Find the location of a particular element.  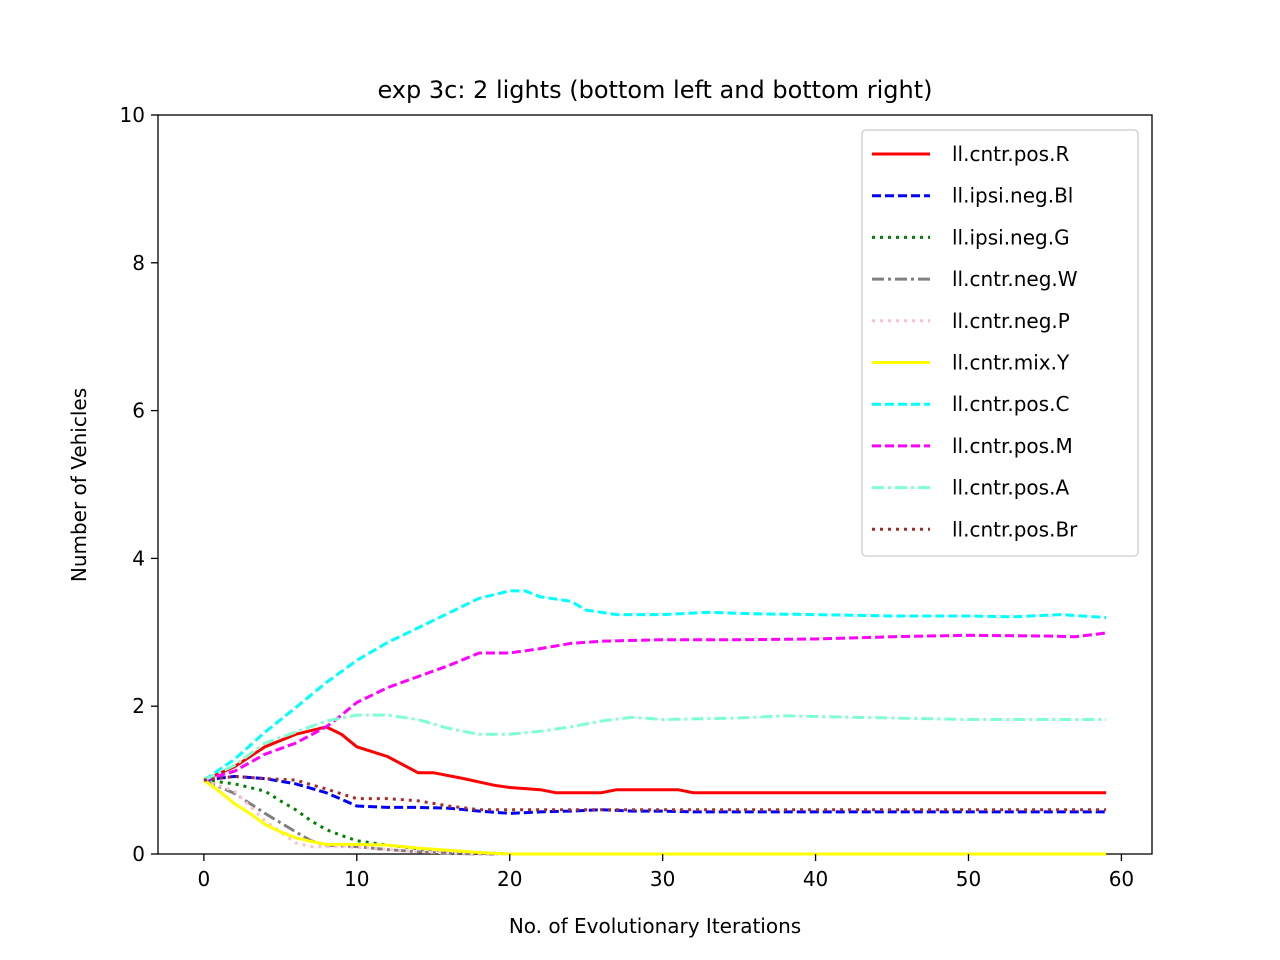

x-tick-label: 60 is located at coordinates (1121, 879).